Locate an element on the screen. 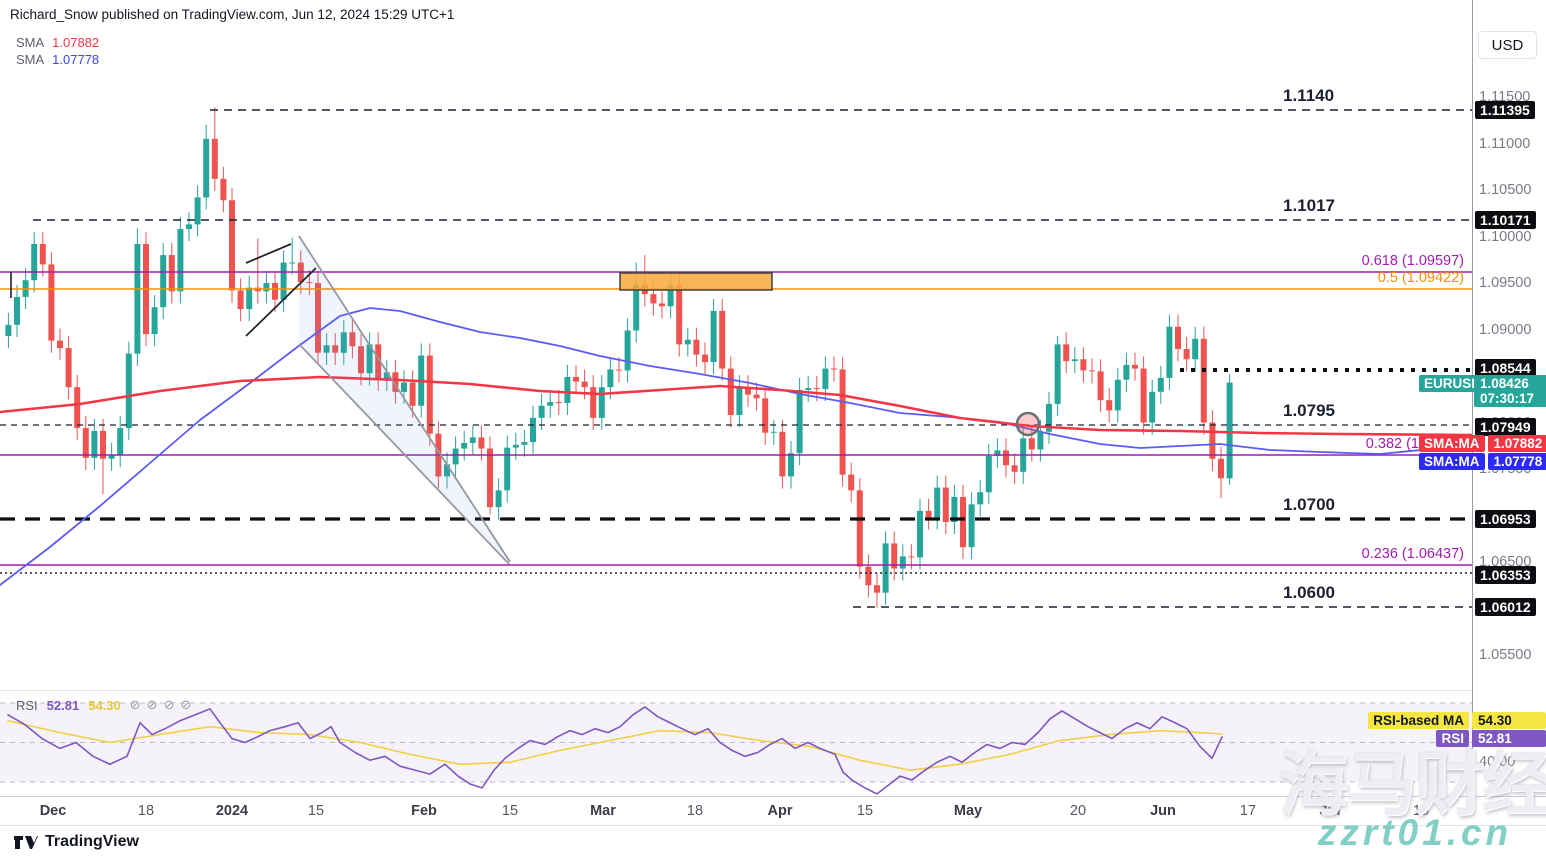 The width and height of the screenshot is (1546, 857). sma-axis-badge: SMA:MA 1.07778 is located at coordinates (1482, 461).